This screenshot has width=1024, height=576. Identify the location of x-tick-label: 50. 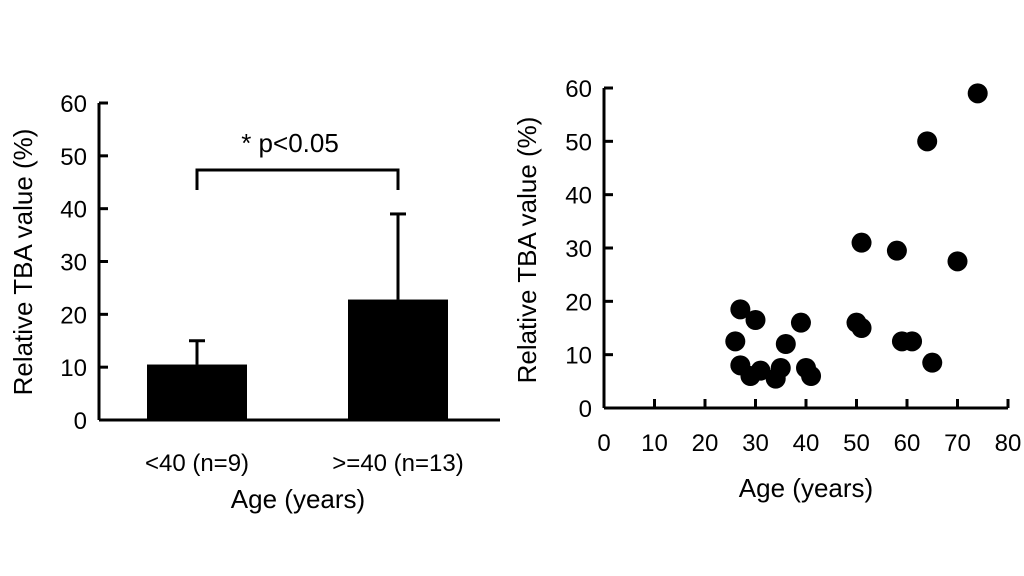
(856, 443).